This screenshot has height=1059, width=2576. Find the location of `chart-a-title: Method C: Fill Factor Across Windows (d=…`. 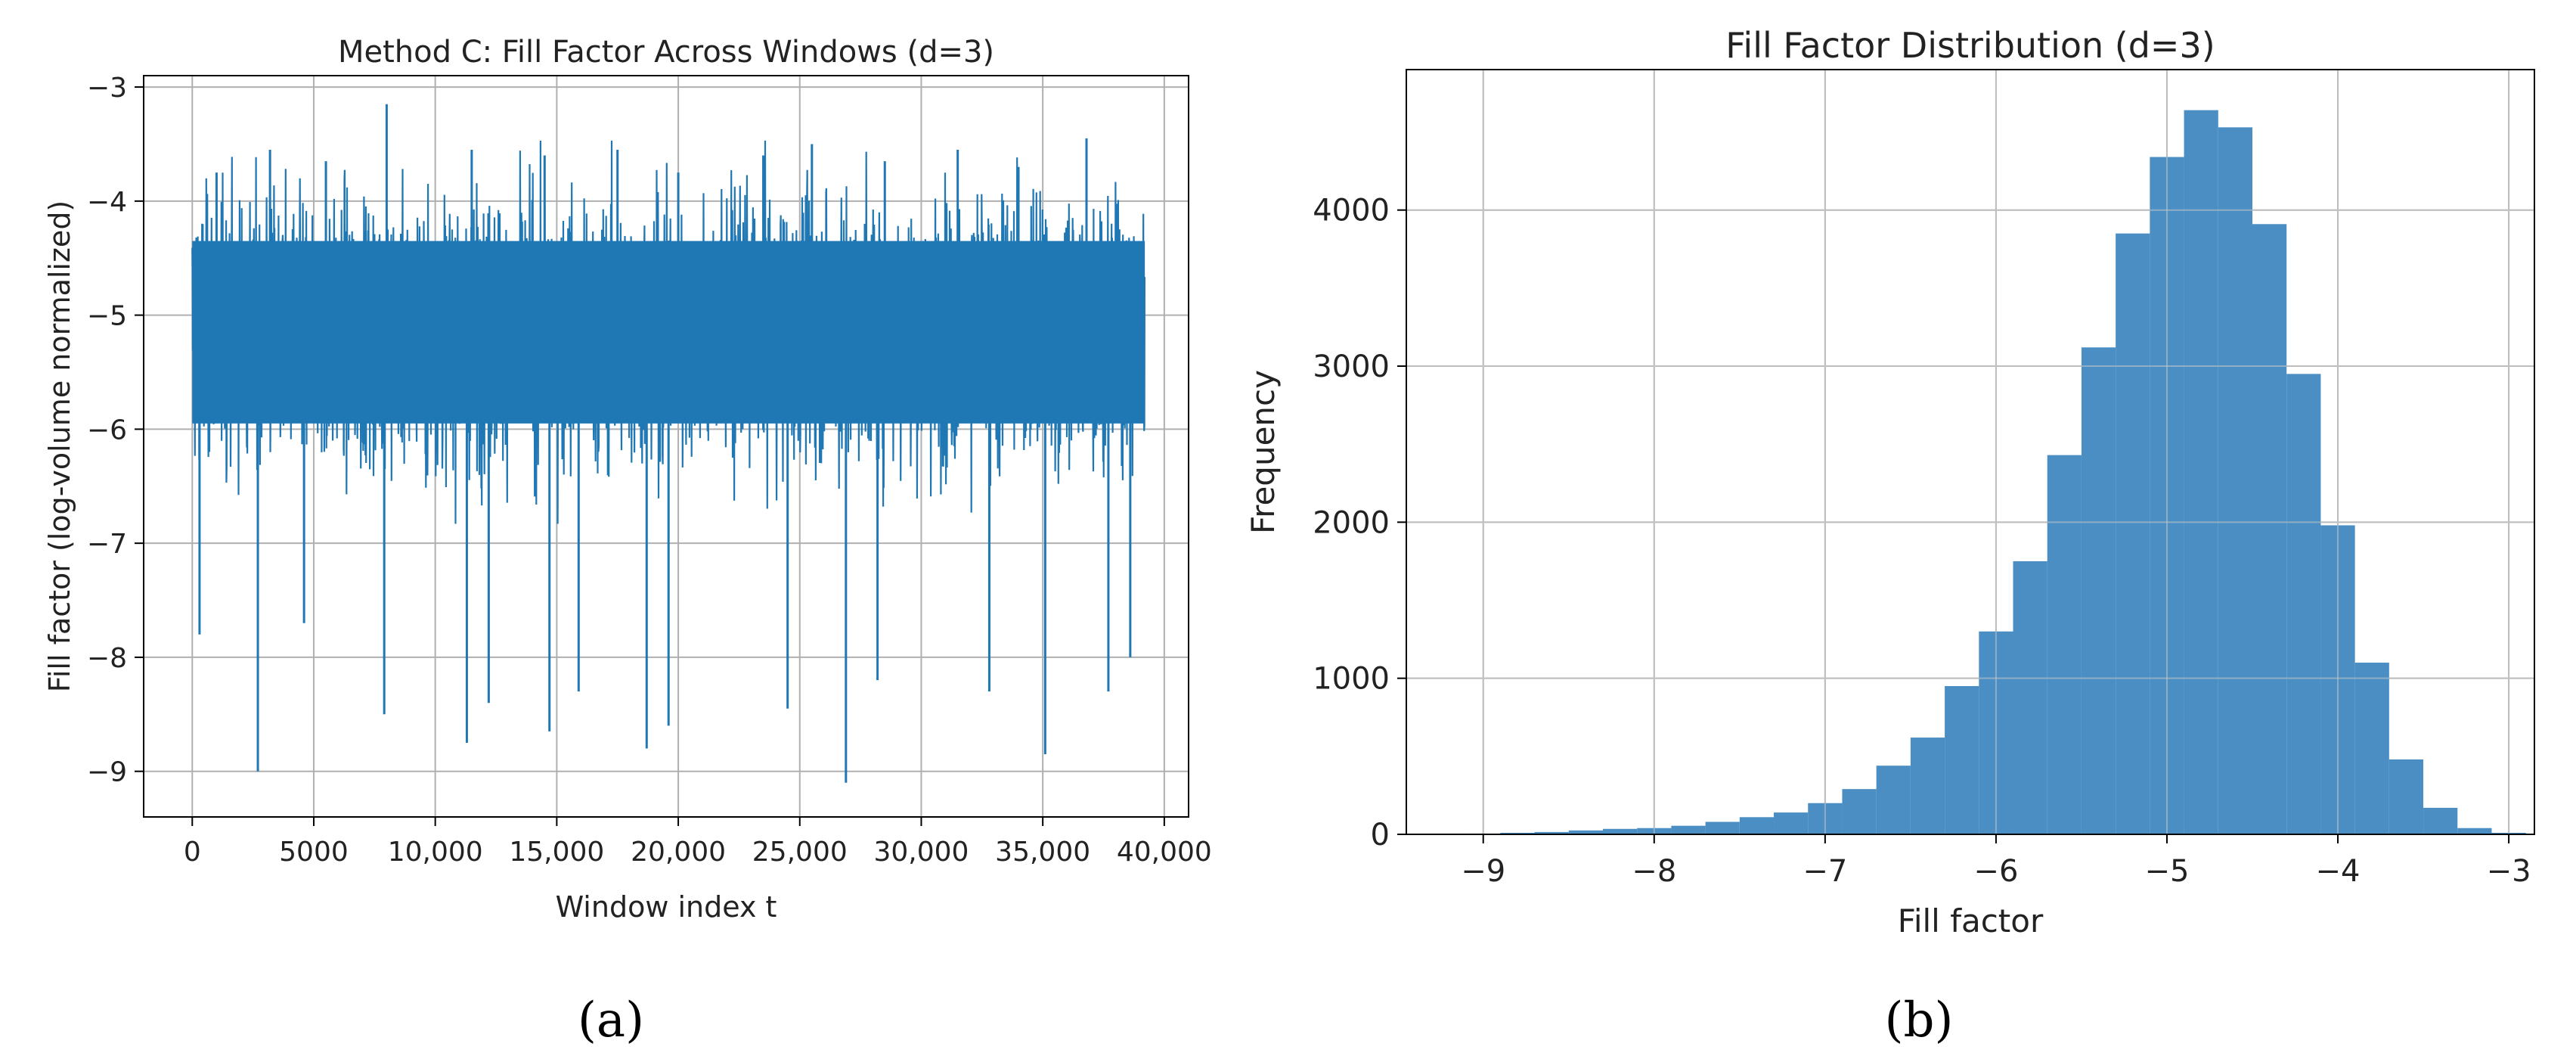

chart-a-title: Method C: Fill Factor Across Windows (d=… is located at coordinates (666, 52).